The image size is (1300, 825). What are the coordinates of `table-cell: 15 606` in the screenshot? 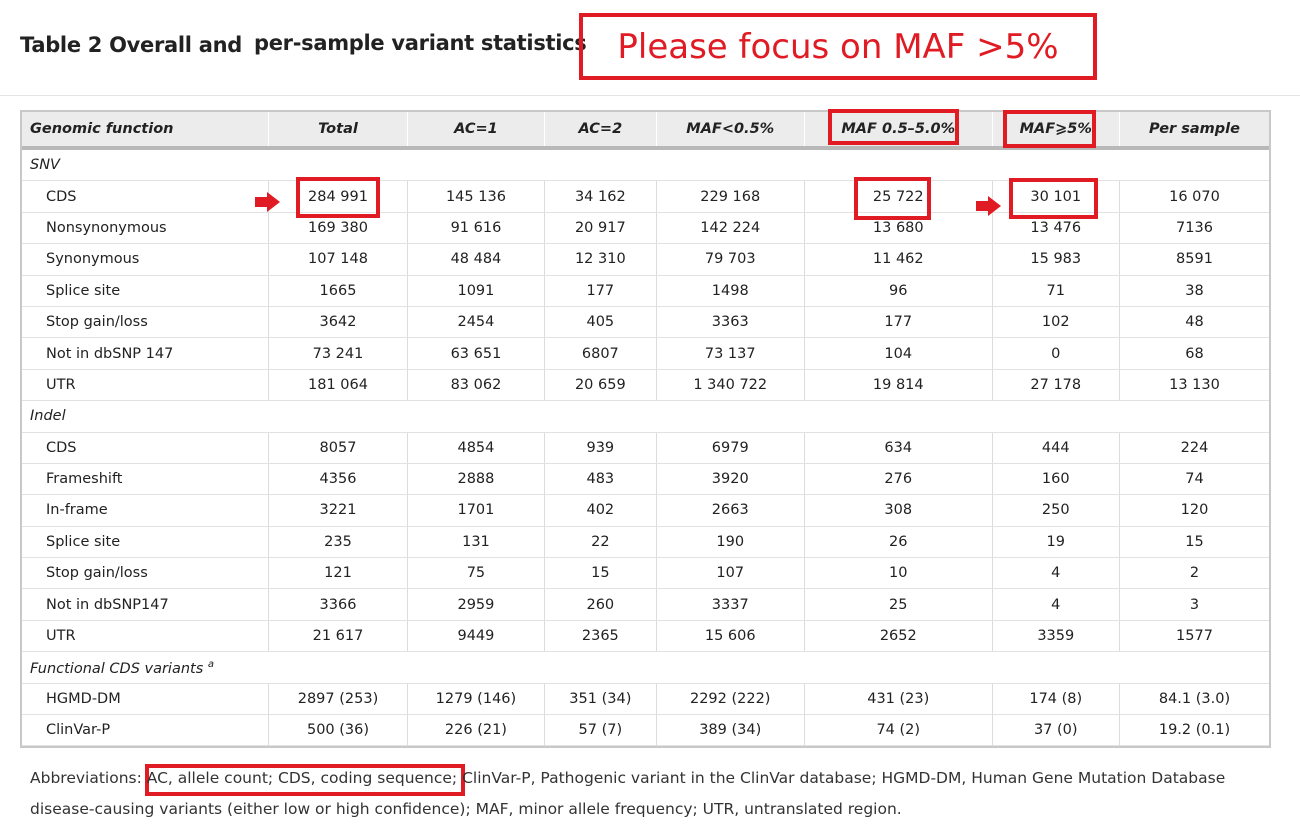 It's located at (730, 636).